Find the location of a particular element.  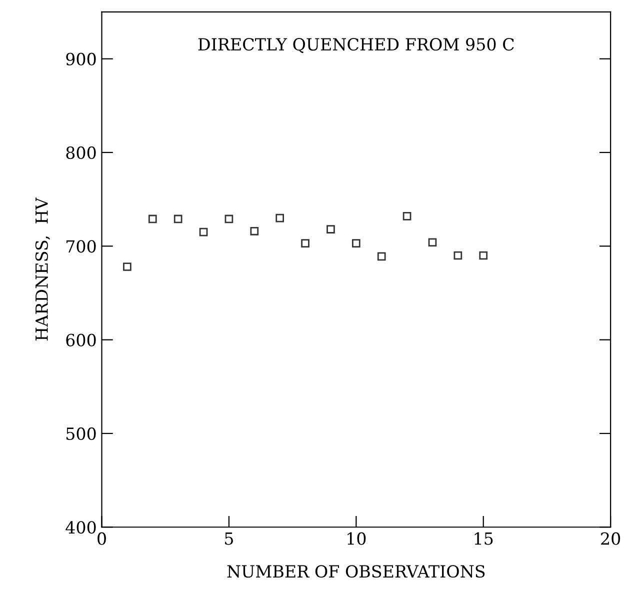

y-tick-label: 900 is located at coordinates (81, 59).